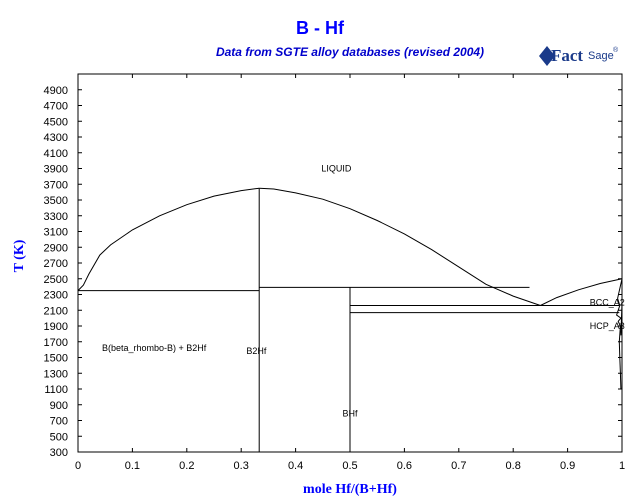 This screenshot has width=640, height=504. Describe the element at coordinates (56, 264) in the screenshot. I see `y-tick-label: 2700` at that location.